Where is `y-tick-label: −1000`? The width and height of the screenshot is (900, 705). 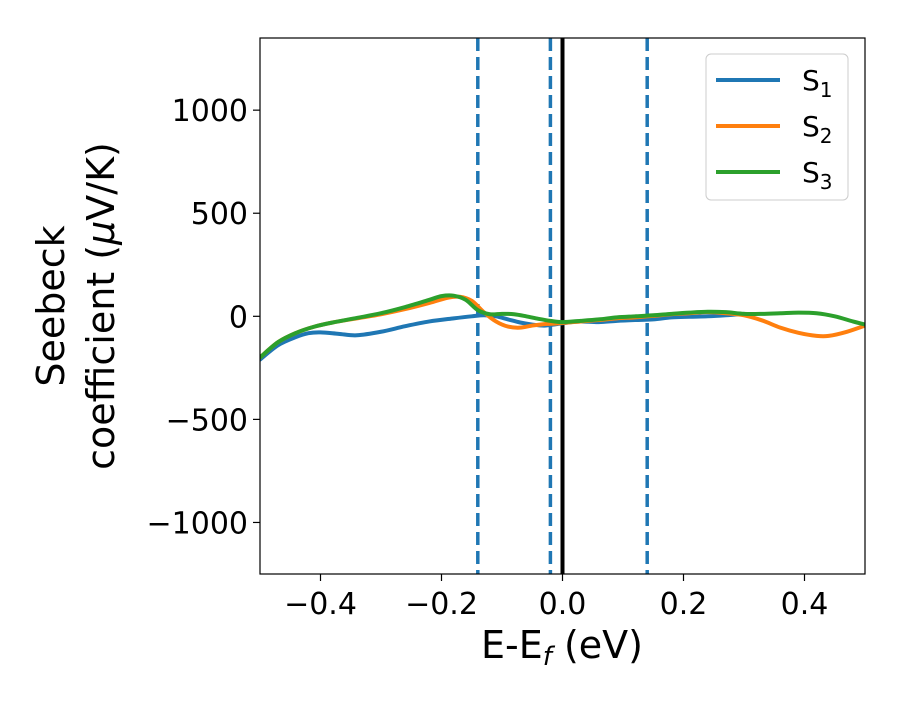 y-tick-label: −1000 is located at coordinates (197, 523).